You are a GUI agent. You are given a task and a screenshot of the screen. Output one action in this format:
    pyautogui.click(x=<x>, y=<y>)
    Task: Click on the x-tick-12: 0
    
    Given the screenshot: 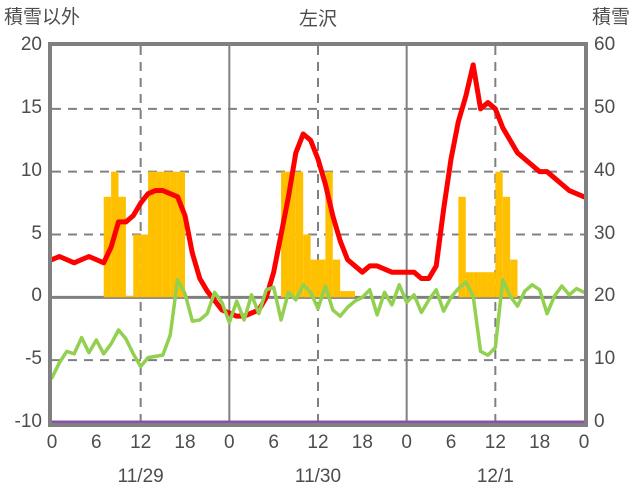 What is the action you would take?
    pyautogui.click(x=584, y=442)
    